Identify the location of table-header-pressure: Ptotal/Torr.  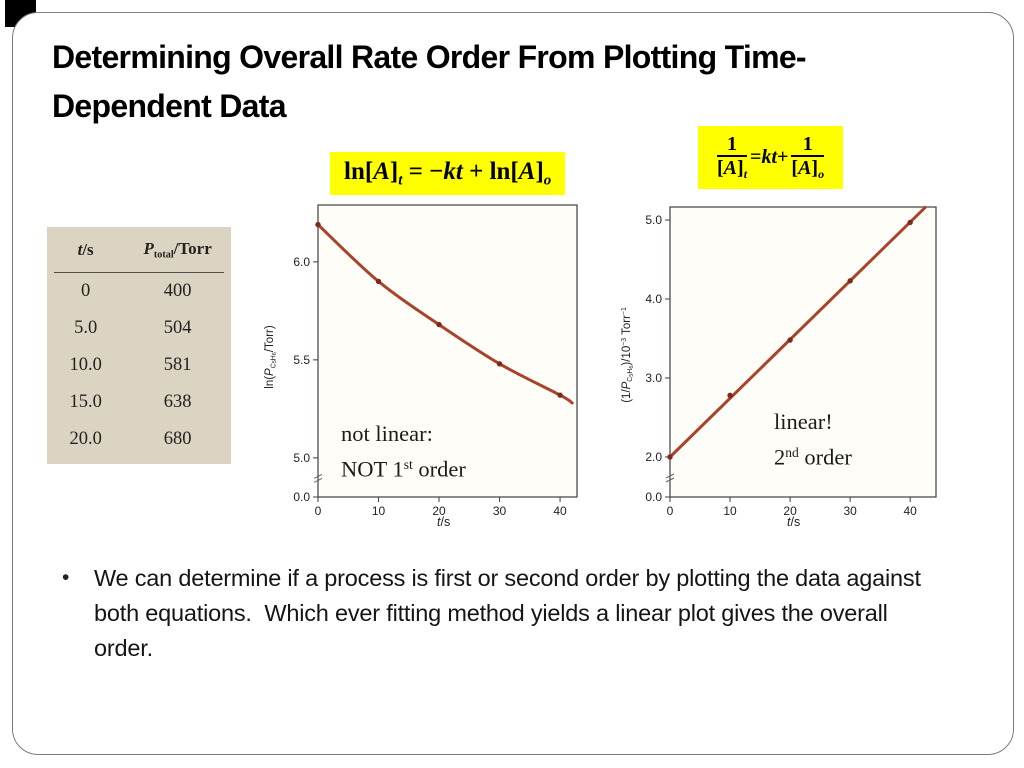
(177, 249).